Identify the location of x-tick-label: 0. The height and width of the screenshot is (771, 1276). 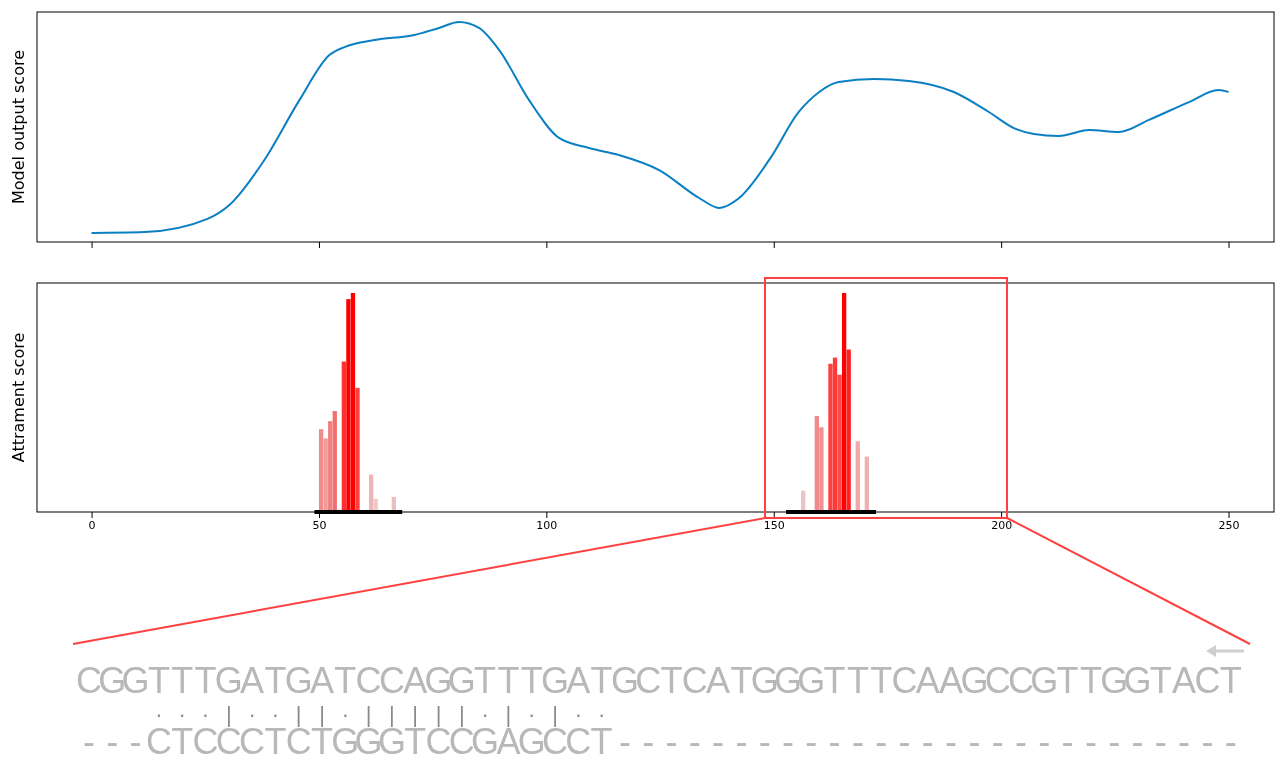
(92, 525).